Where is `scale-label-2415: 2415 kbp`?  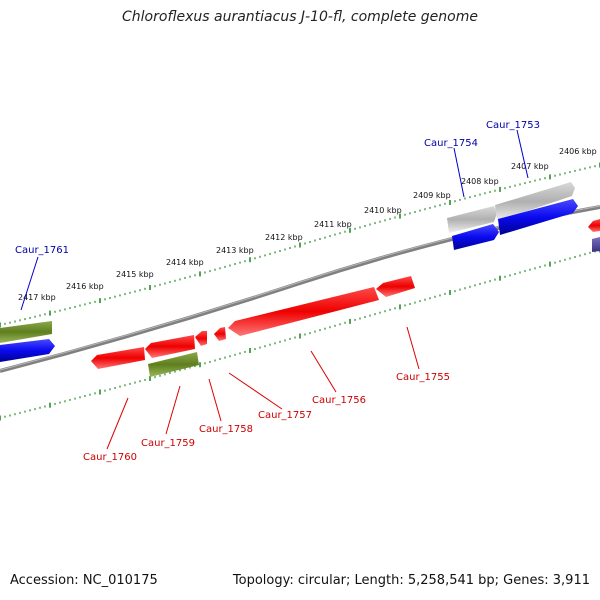
scale-label-2415: 2415 kbp is located at coordinates (135, 274).